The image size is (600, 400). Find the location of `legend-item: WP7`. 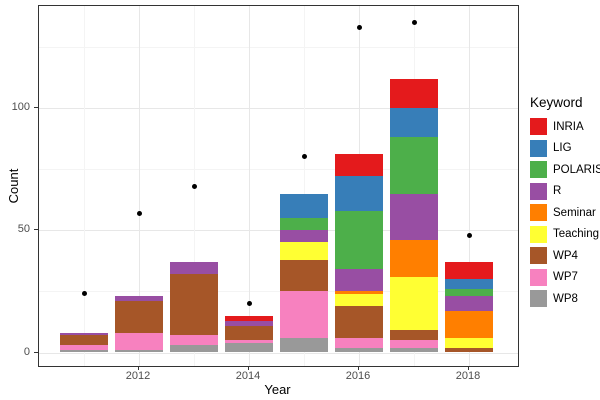

legend-item: WP7 is located at coordinates (565, 277).